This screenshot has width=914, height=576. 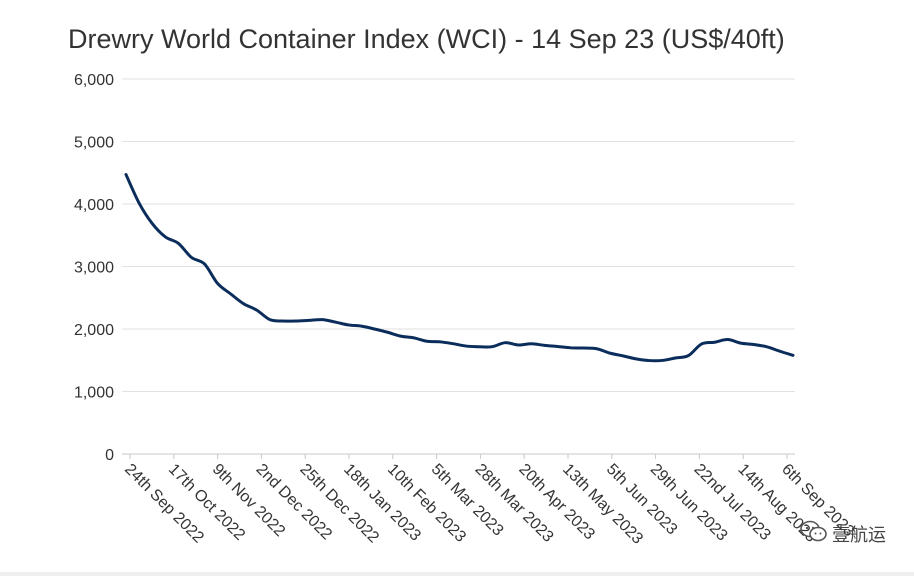 What do you see at coordinates (294, 502) in the screenshot?
I see `x-tick-label: 2nd Dec 2022` at bounding box center [294, 502].